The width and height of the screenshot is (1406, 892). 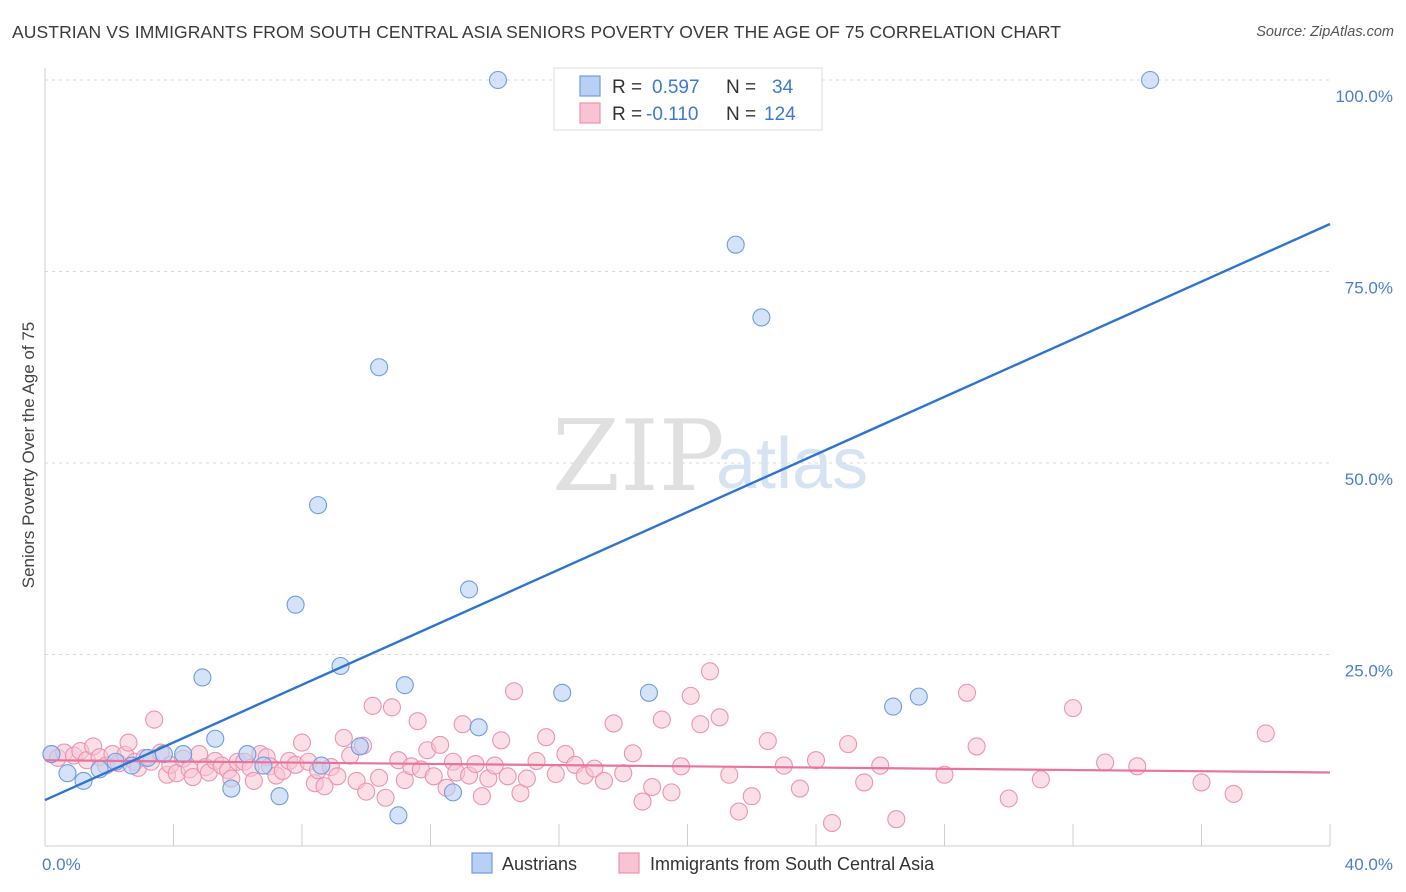 What do you see at coordinates (629, 863) in the screenshot?
I see `bottom-legend-swatch-pink` at bounding box center [629, 863].